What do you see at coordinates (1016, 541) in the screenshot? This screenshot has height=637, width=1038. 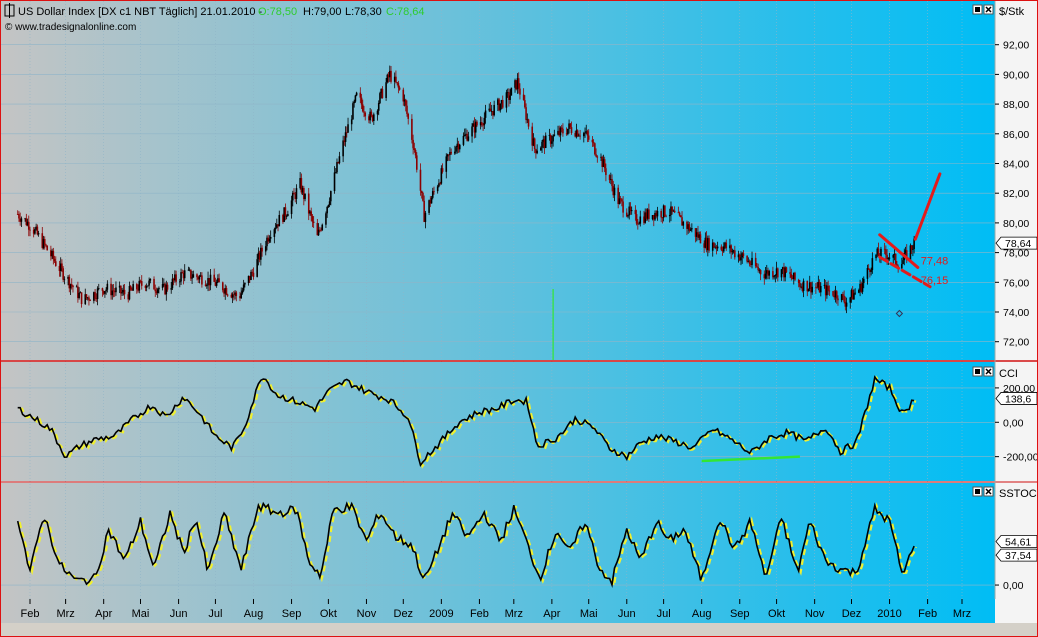 I see `sstoc-last-value-k-box` at bounding box center [1016, 541].